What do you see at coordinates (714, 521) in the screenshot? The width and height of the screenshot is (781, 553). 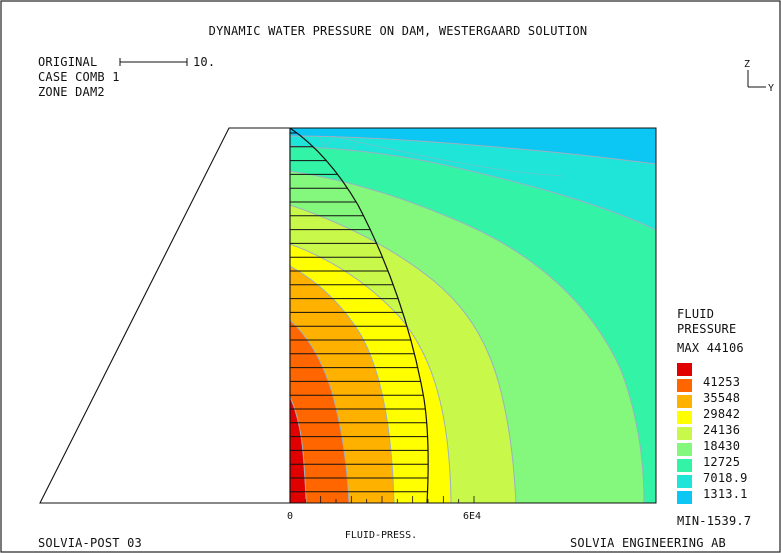 I see `legend-min-value: MIN-1539.7` at bounding box center [714, 521].